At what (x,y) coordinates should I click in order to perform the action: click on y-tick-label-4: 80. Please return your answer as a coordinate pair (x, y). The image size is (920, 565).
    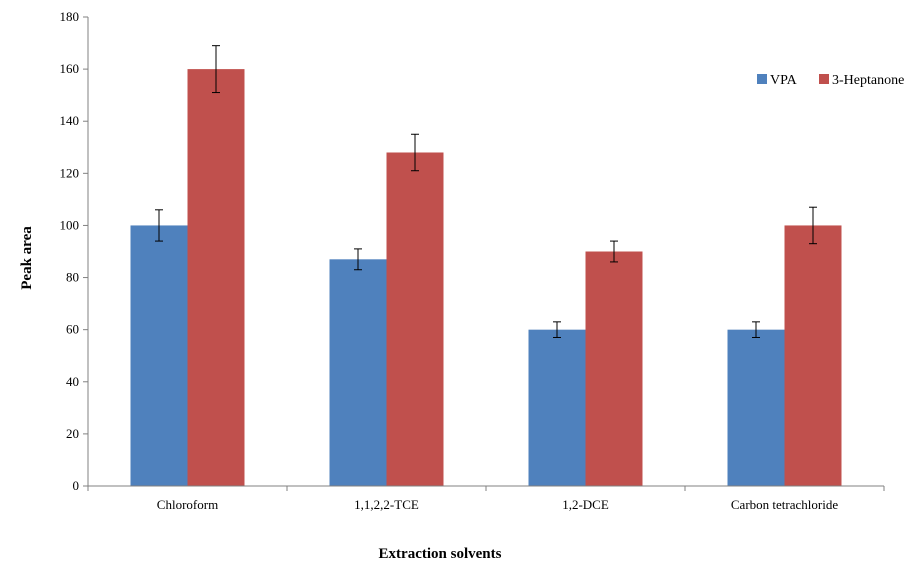
    Looking at the image, I should click on (72, 277).